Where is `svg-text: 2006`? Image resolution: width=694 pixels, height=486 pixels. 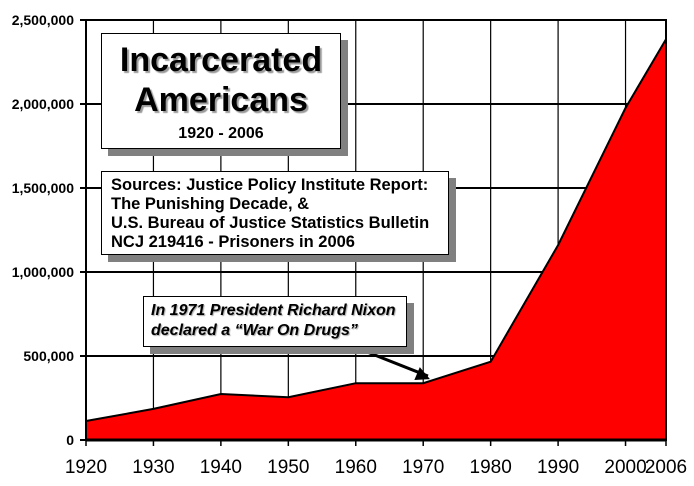
svg-text: 2006 is located at coordinates (666, 467).